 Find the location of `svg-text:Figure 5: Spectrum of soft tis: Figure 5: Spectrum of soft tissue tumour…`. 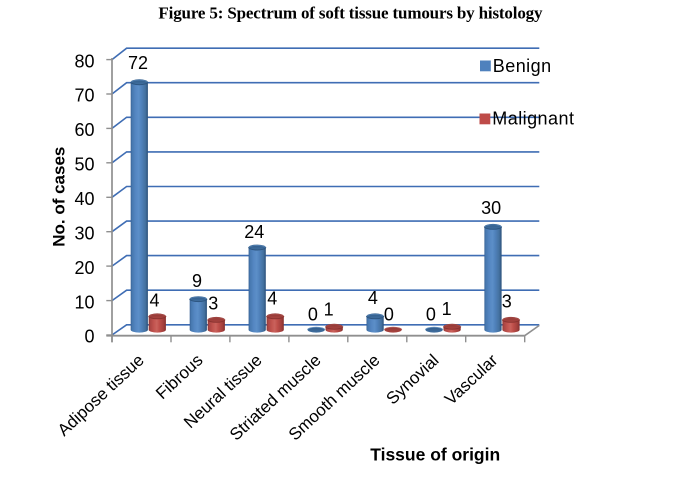

svg-text:Figure 5: Spectrum of soft tis: Figure 5: Spectrum of soft tissue tumour… is located at coordinates (350, 12).